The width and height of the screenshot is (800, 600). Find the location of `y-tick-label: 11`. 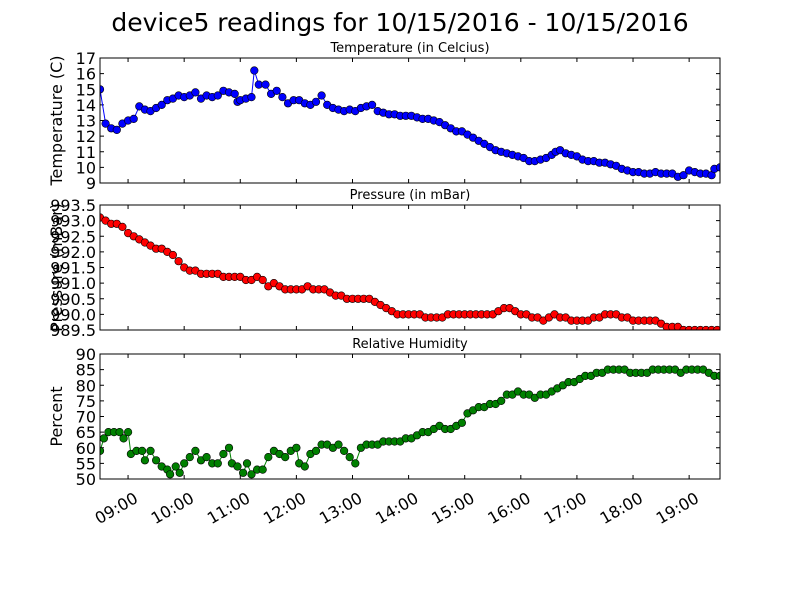

y-tick-label: 11 is located at coordinates (86, 152).